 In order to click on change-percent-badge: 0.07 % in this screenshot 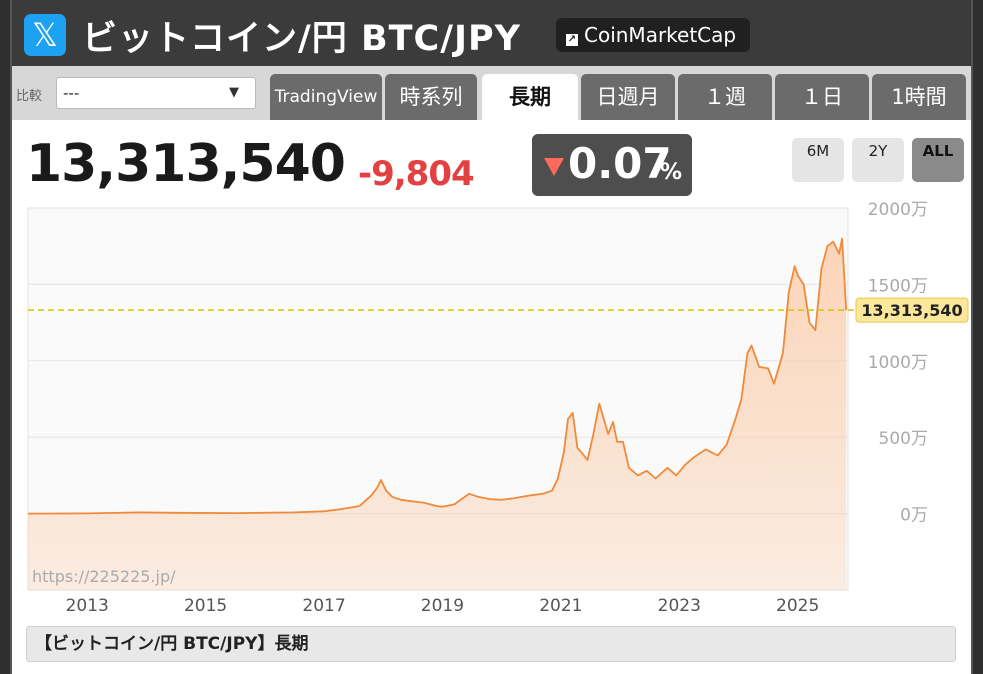, I will do `click(612, 165)`.